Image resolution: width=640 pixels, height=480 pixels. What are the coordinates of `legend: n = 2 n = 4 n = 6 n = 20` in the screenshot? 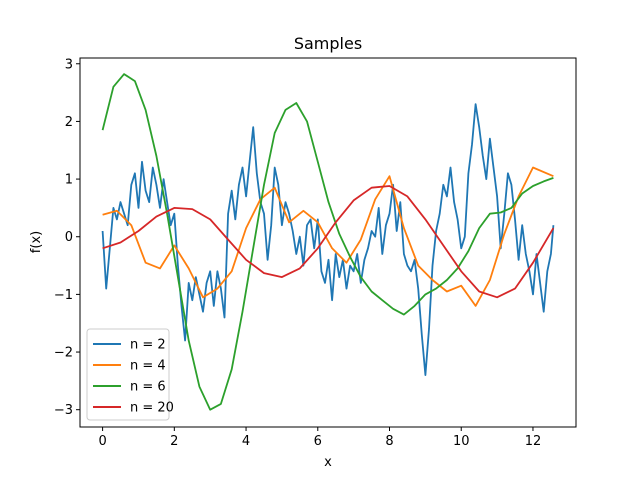 It's located at (130, 374).